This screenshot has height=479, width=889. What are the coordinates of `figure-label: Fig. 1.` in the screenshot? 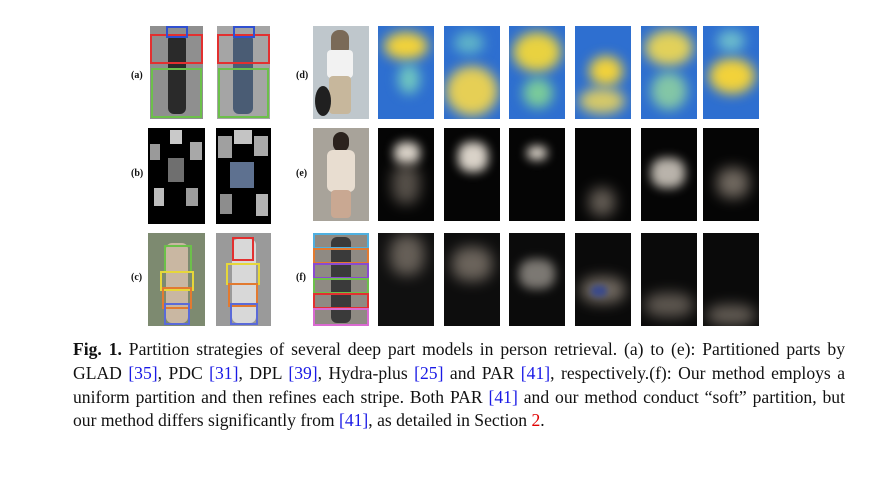 It's located at (97, 349).